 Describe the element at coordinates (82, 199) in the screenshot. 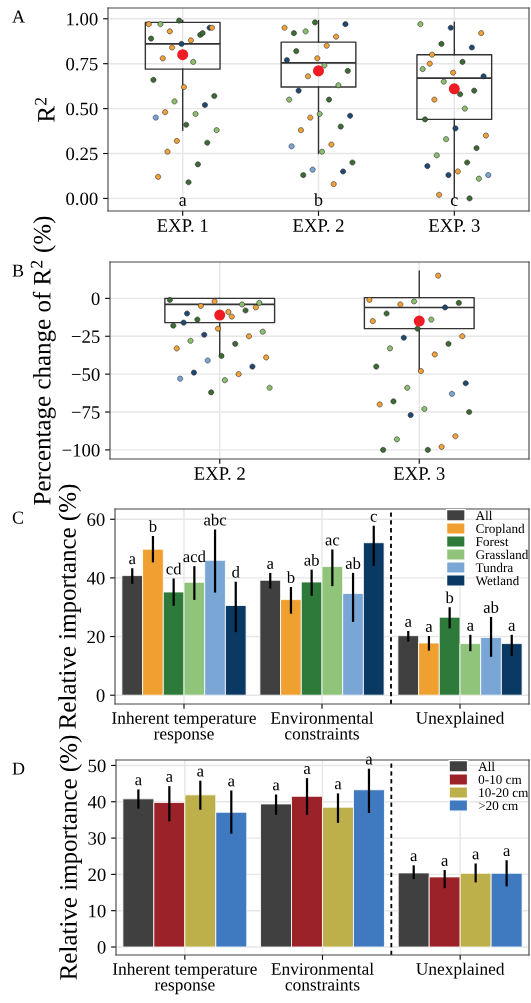

I see `y-tick-label: 0.00` at that location.